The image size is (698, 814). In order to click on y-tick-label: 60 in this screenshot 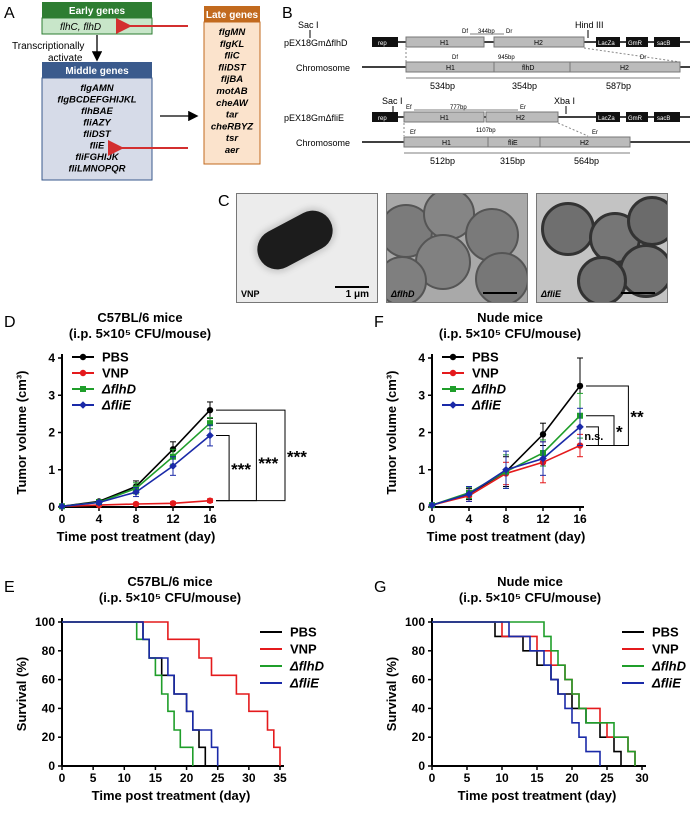, I will do `click(419, 680)`.